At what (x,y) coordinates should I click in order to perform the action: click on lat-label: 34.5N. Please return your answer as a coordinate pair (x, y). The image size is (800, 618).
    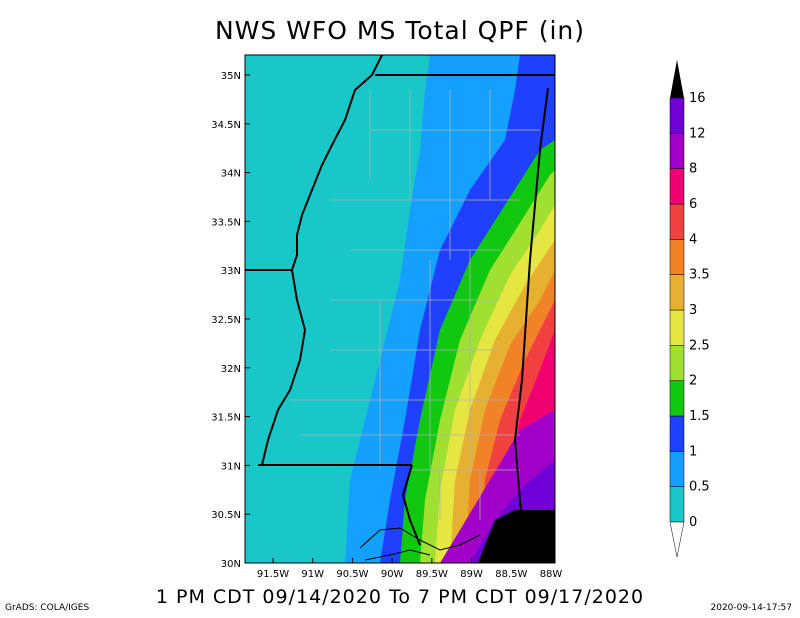
    Looking at the image, I should click on (226, 125).